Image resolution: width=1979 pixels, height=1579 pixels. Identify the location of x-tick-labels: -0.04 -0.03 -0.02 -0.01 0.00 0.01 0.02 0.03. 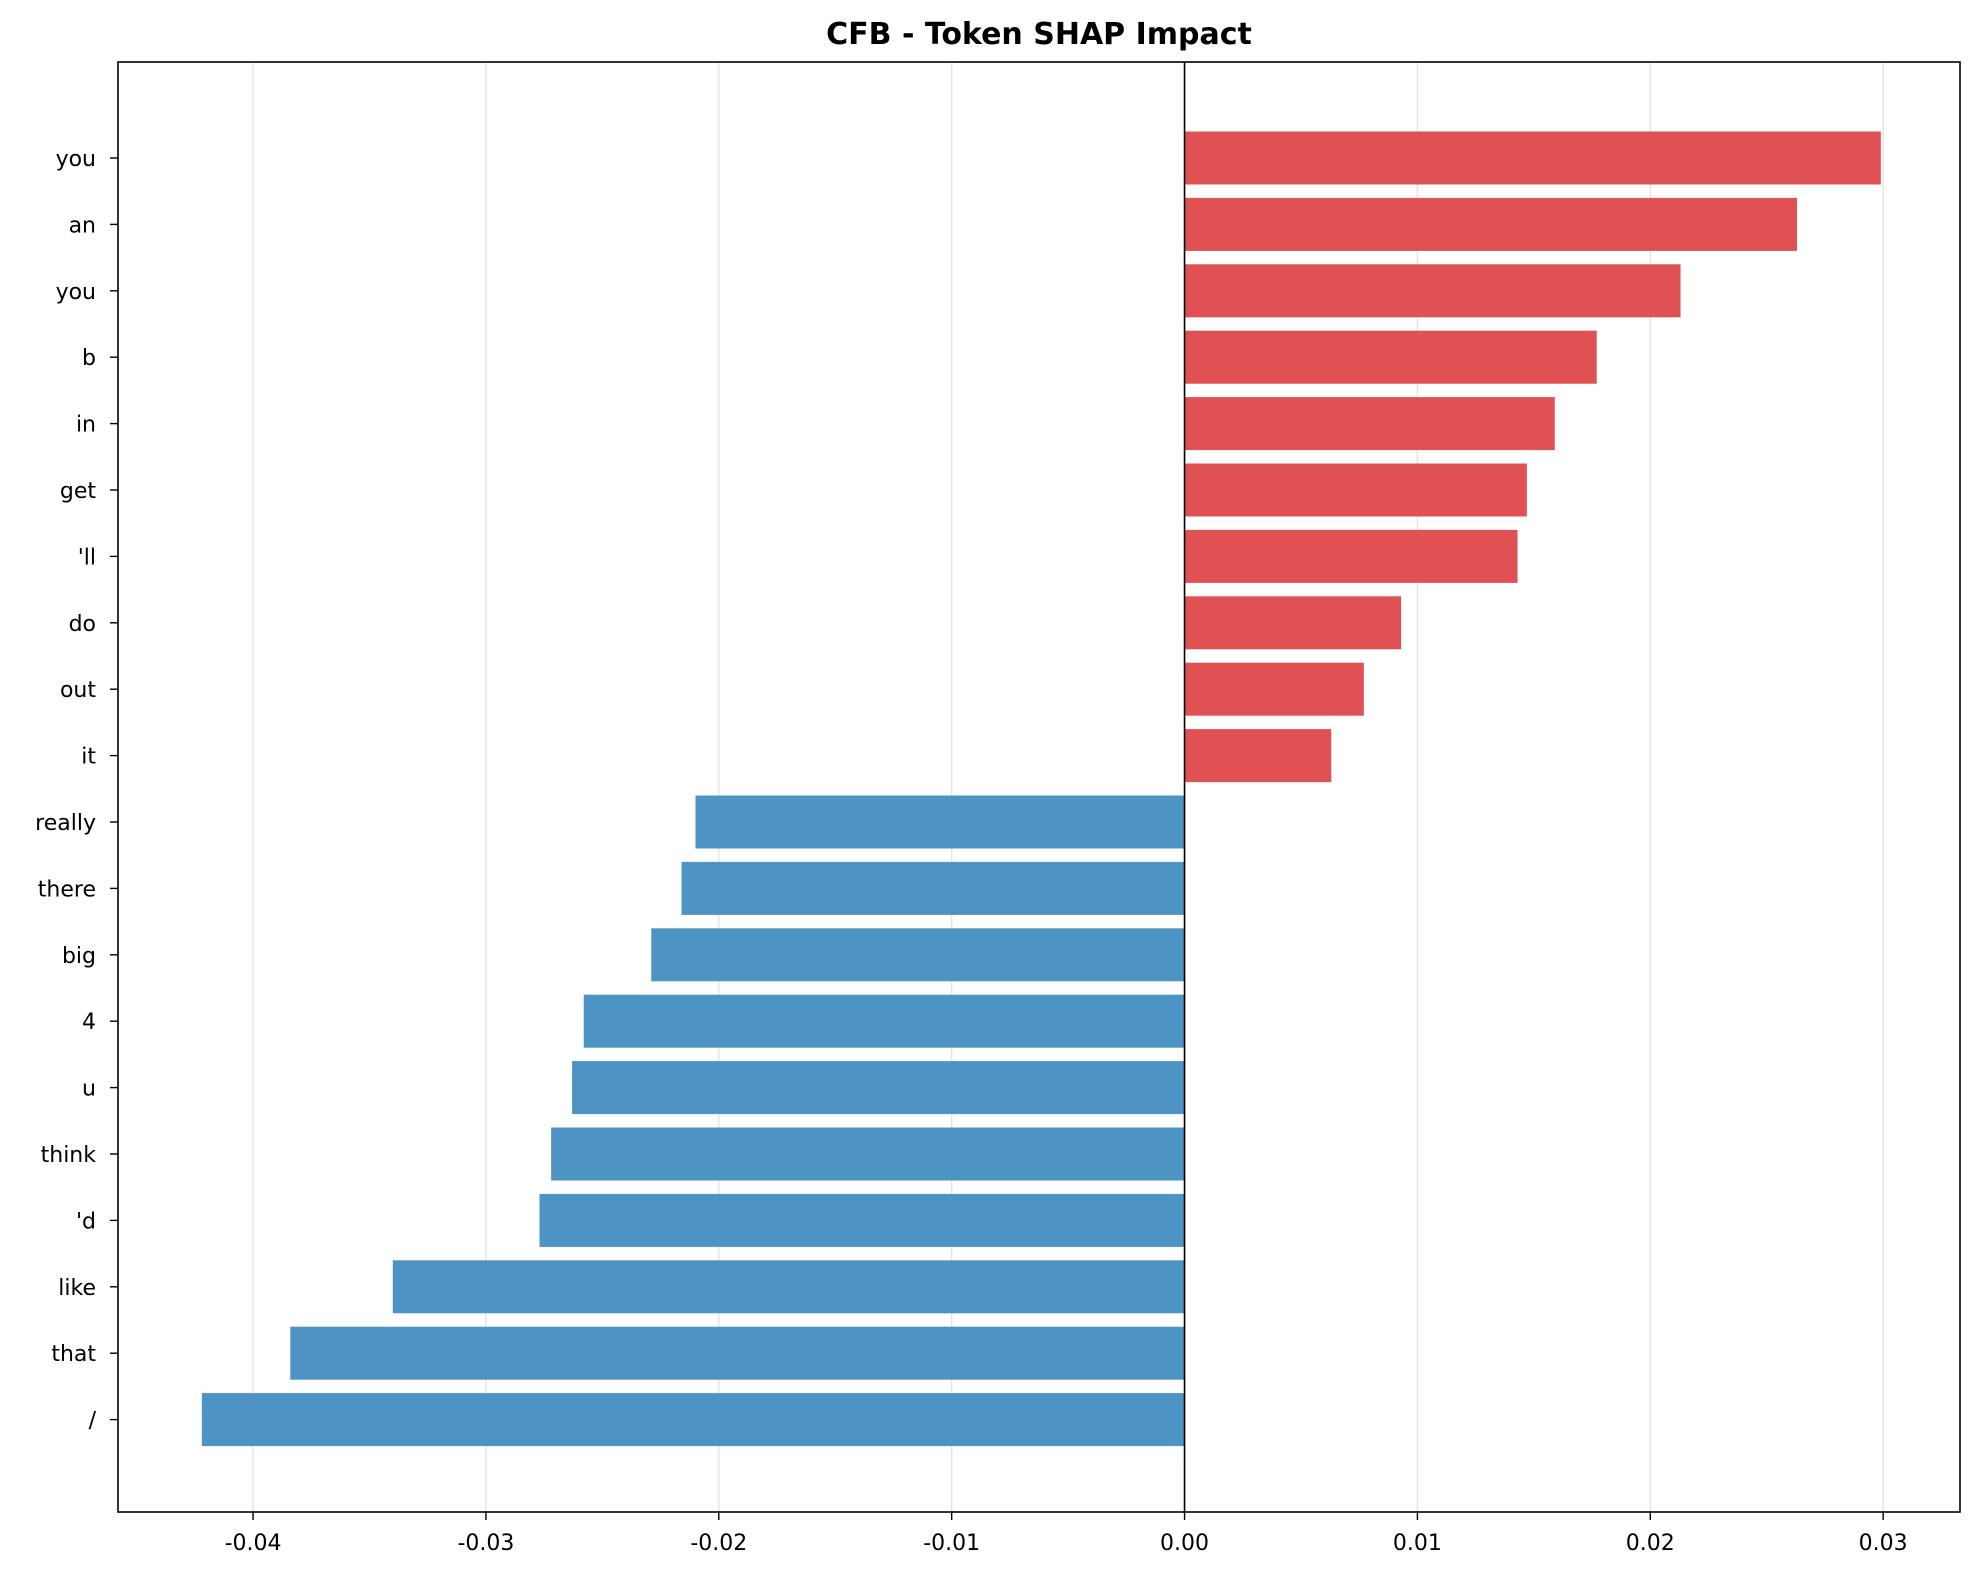
(1066, 1534).